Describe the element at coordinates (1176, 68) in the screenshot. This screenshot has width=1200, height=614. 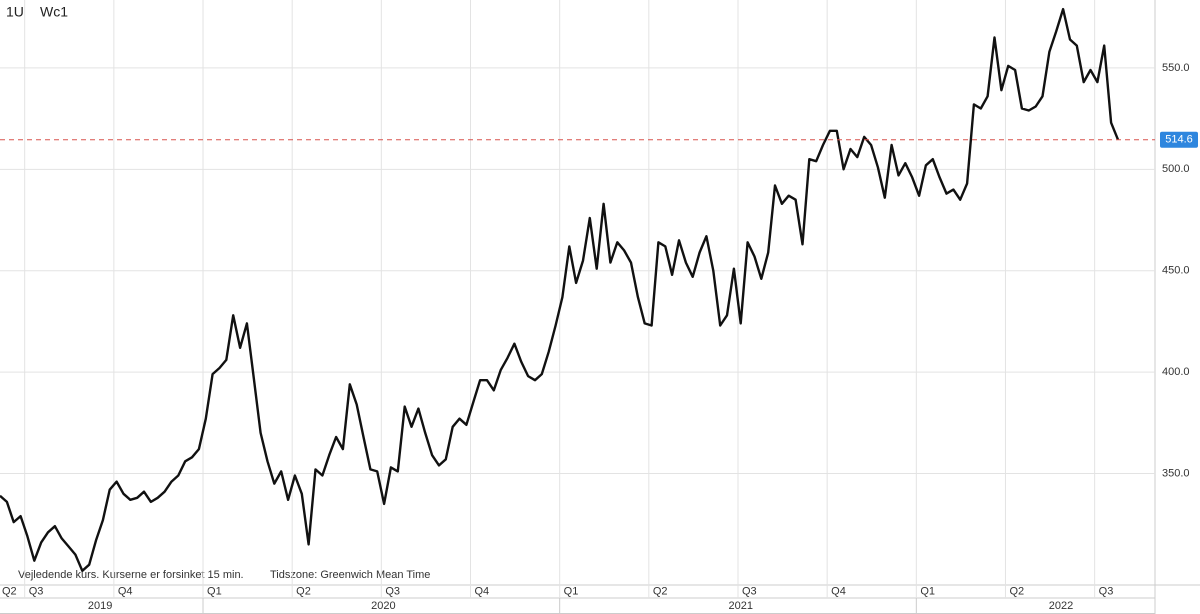
I see `y-tick-label: 550.0` at that location.